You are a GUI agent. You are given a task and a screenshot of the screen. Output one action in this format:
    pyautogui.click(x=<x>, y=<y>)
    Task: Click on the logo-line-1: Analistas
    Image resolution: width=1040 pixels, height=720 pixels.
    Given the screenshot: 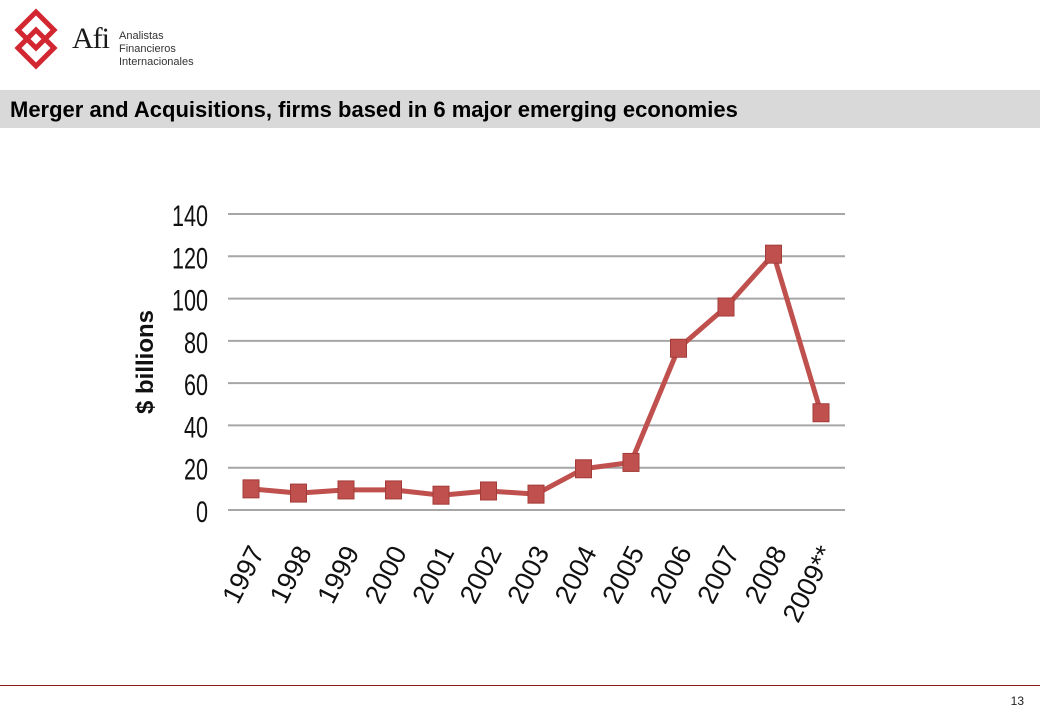 What is the action you would take?
    pyautogui.click(x=141, y=36)
    